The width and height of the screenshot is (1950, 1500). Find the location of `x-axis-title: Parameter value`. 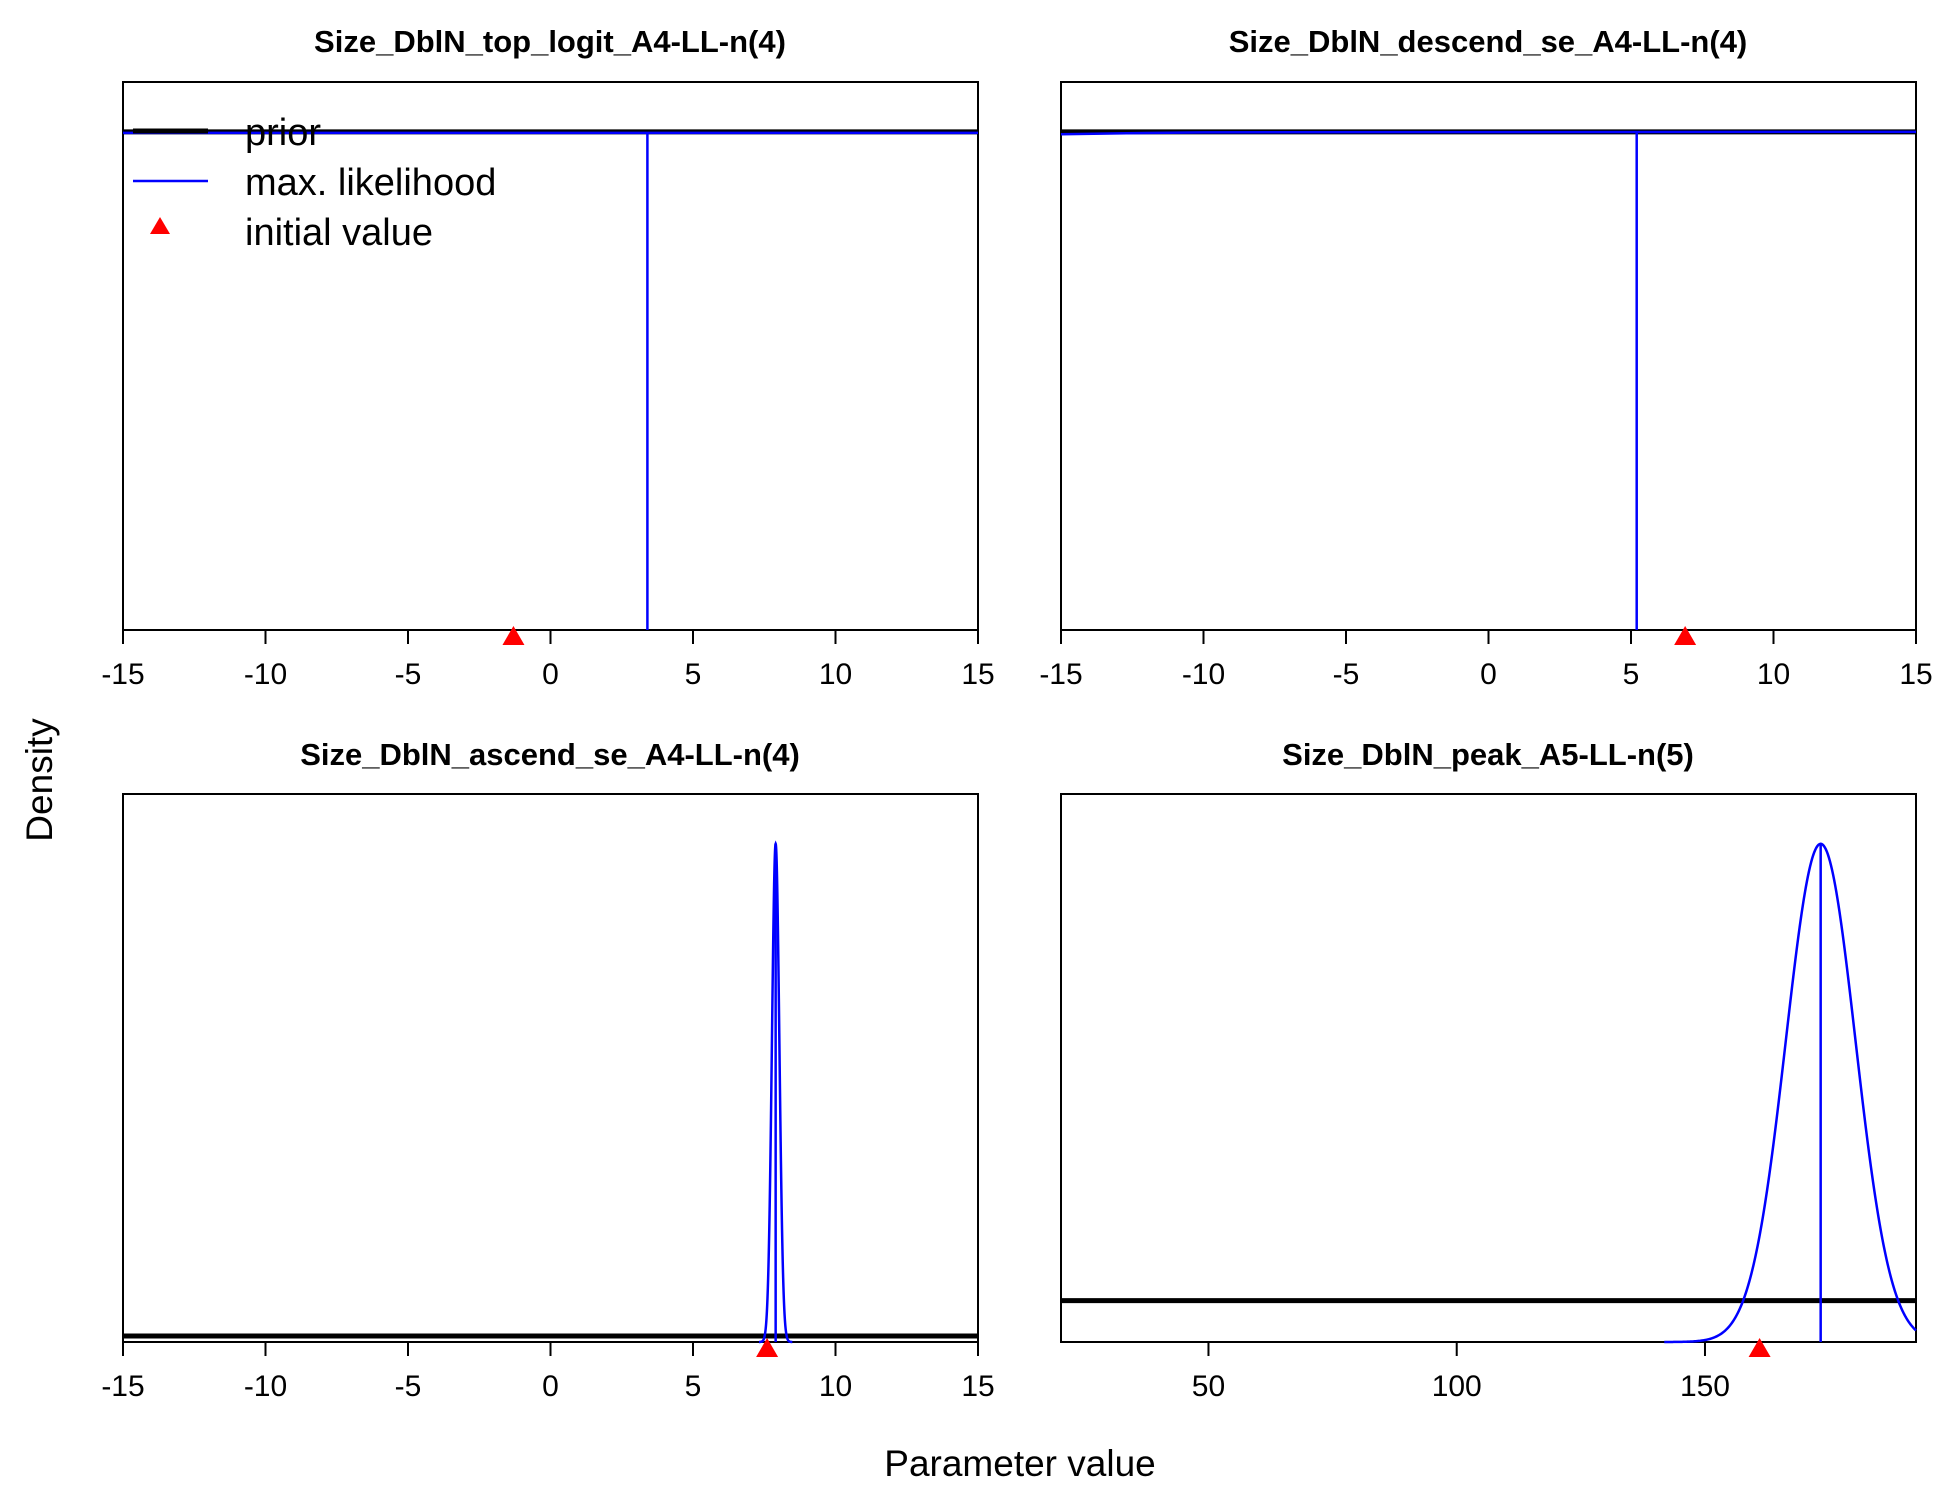

x-axis-title: Parameter value is located at coordinates (1019, 1463).